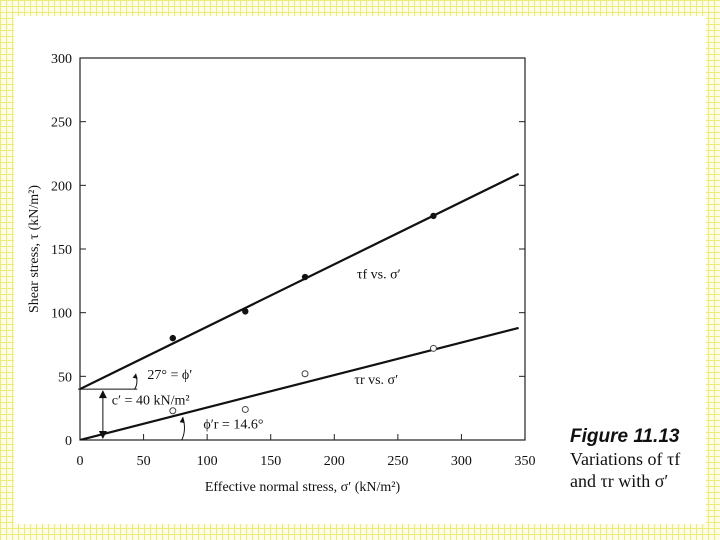  I want to click on cohesion-arrow-bottom, so click(102, 435).